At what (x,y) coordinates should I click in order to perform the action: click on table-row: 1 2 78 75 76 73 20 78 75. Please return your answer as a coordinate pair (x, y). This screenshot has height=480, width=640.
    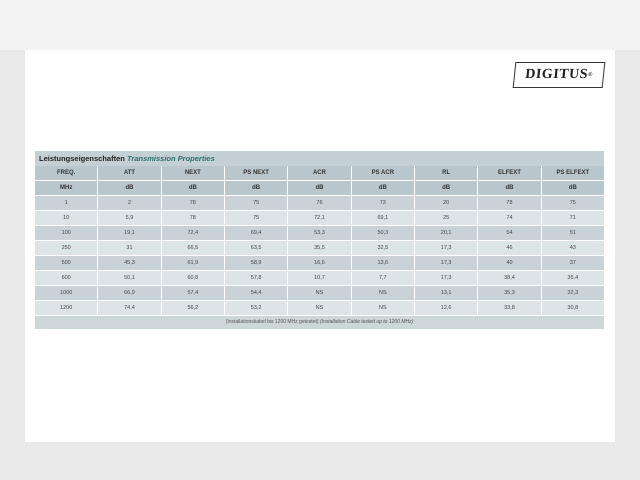
    Looking at the image, I should click on (319, 203).